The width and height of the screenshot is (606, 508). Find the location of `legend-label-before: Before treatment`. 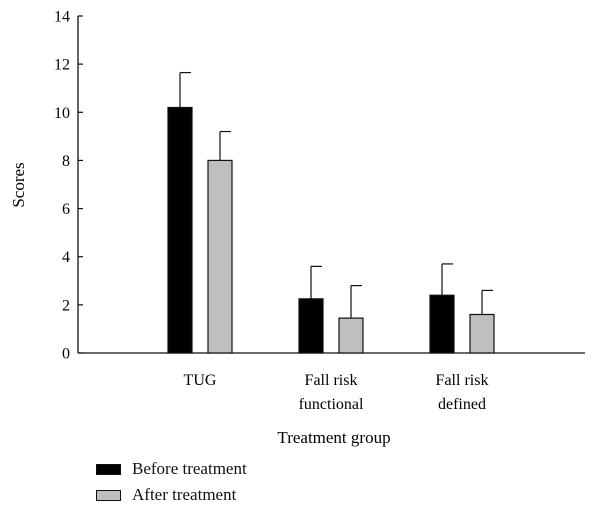

legend-label-before: Before treatment is located at coordinates (189, 468).